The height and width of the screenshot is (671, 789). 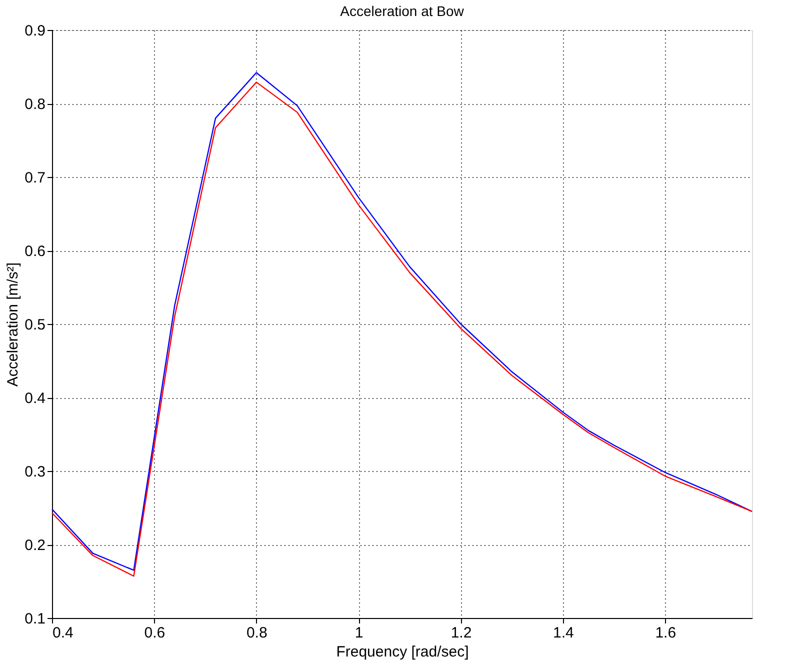 I want to click on x-tick-label: 1.4, so click(x=563, y=633).